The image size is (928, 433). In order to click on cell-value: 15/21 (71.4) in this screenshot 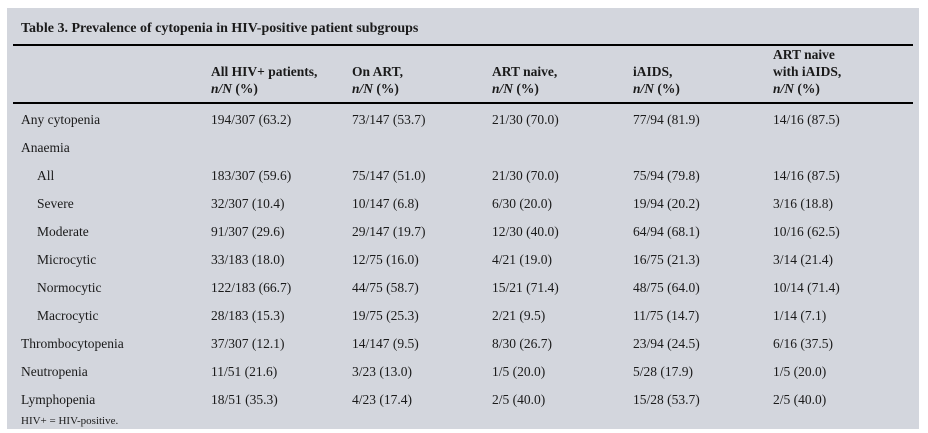, I will do `click(525, 287)`.